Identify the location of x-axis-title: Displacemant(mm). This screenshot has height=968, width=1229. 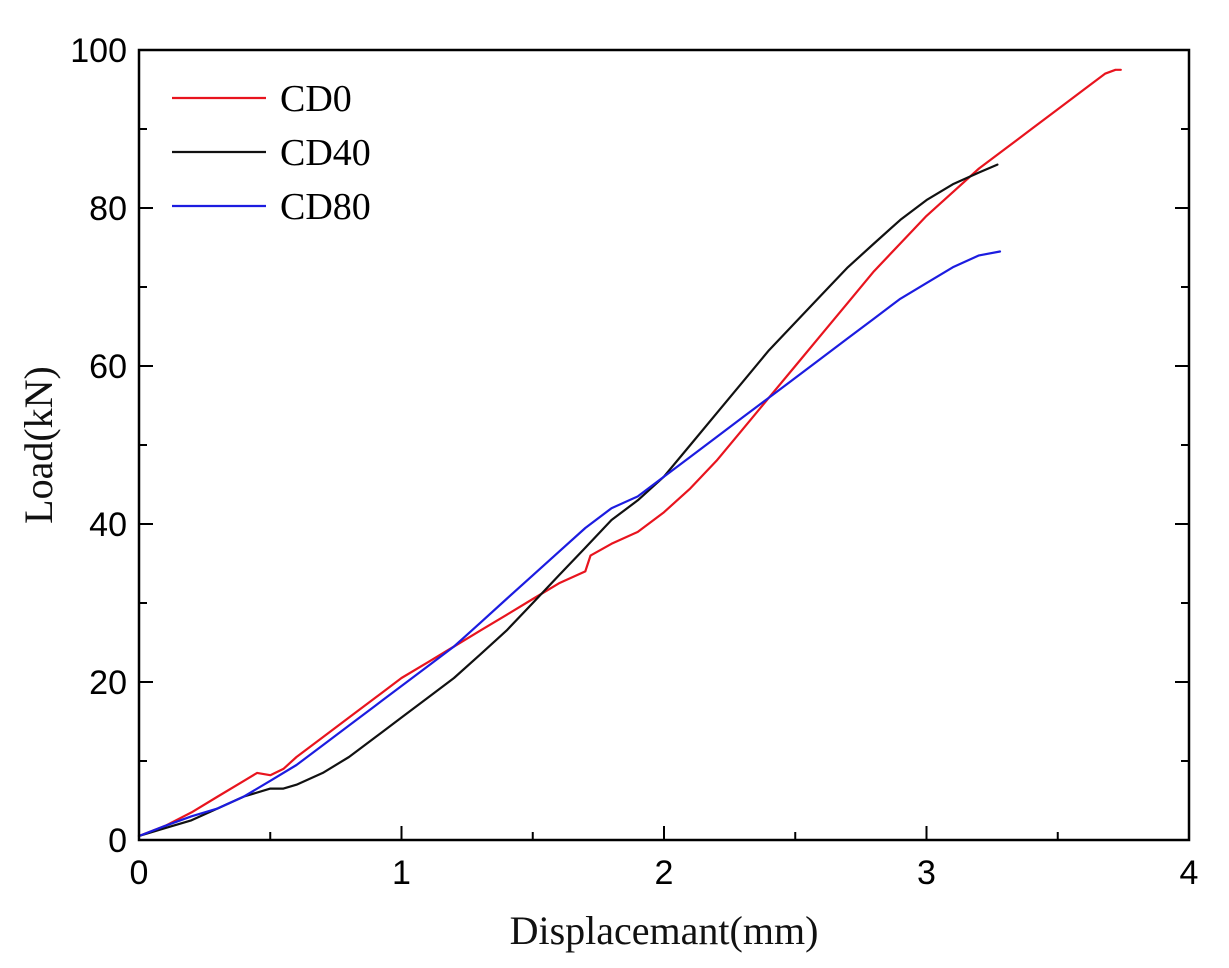
(664, 930).